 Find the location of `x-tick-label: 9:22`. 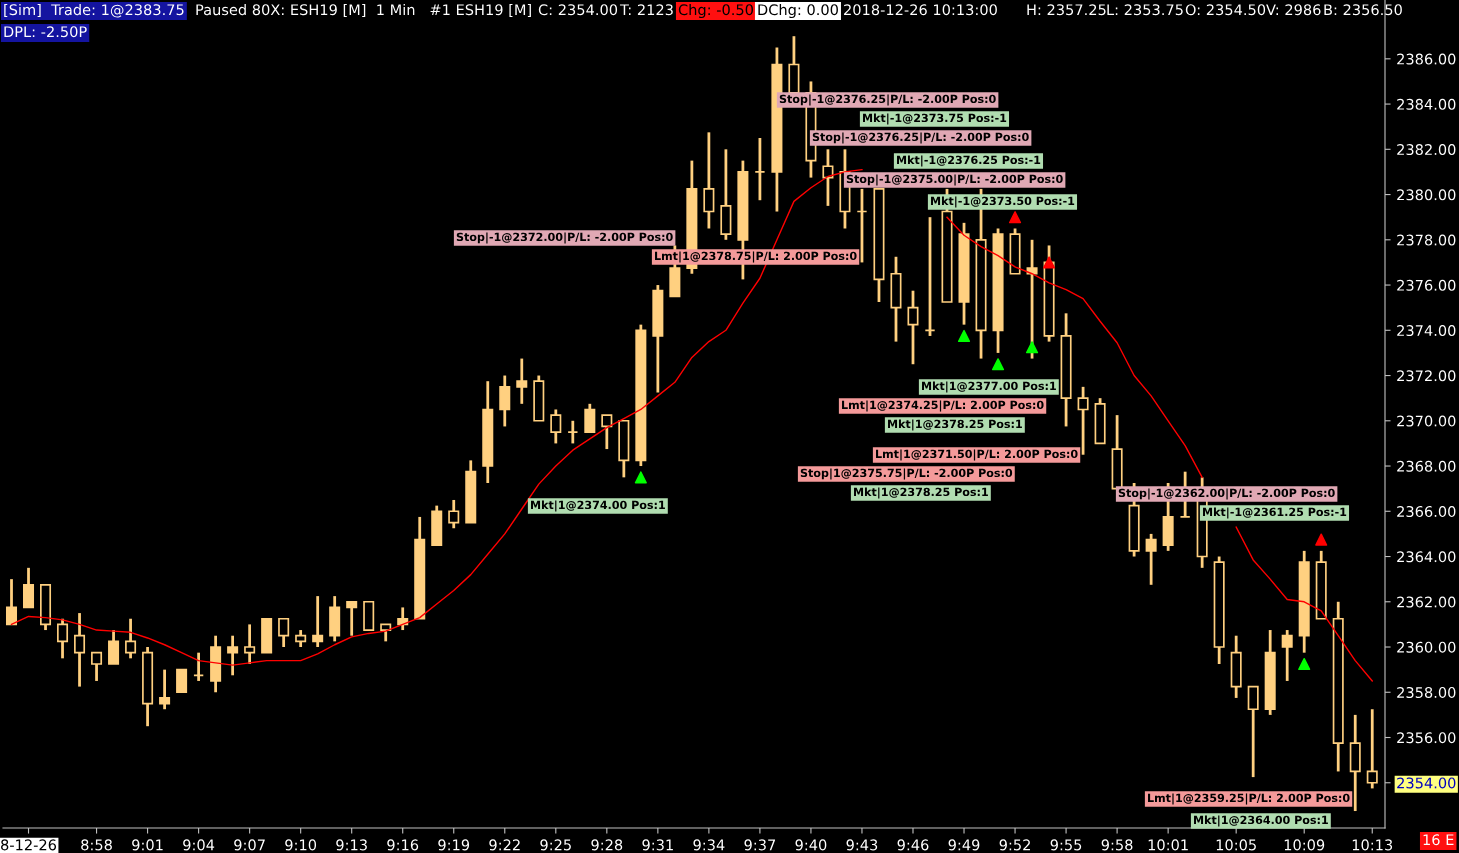

x-tick-label: 9:22 is located at coordinates (504, 845).